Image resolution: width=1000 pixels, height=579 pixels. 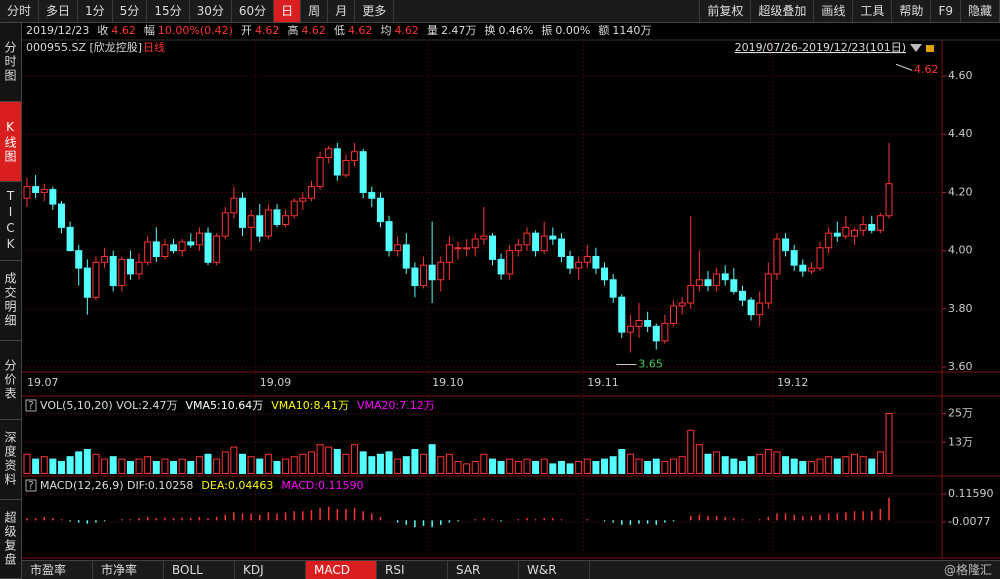 I want to click on info-label: 量, so click(x=432, y=30).